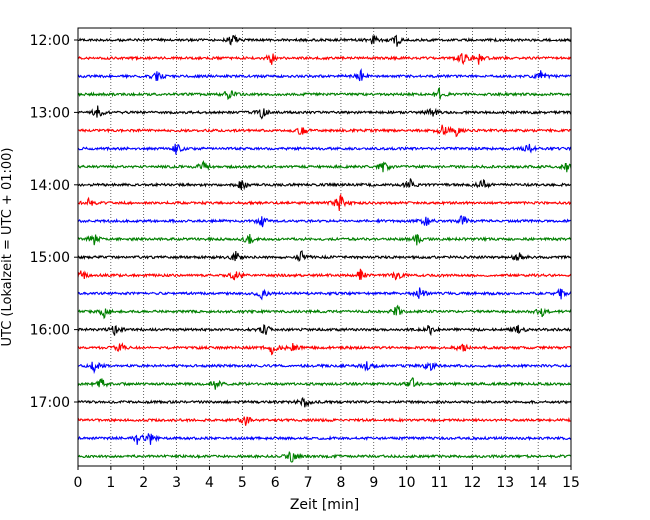  I want to click on x-tick-label: 2, so click(143, 483).